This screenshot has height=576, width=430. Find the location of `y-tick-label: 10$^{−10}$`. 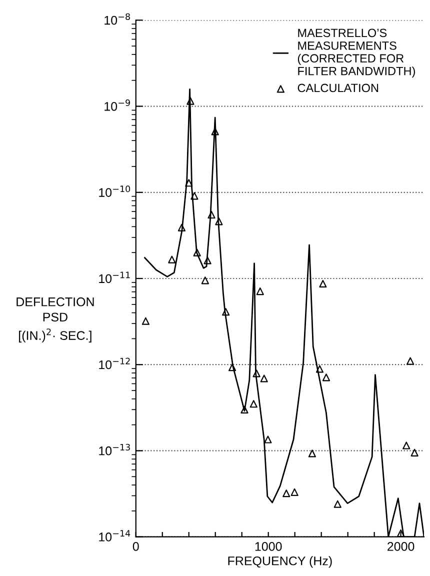

y-tick-label: 10$^{−10}$ is located at coordinates (114, 191).